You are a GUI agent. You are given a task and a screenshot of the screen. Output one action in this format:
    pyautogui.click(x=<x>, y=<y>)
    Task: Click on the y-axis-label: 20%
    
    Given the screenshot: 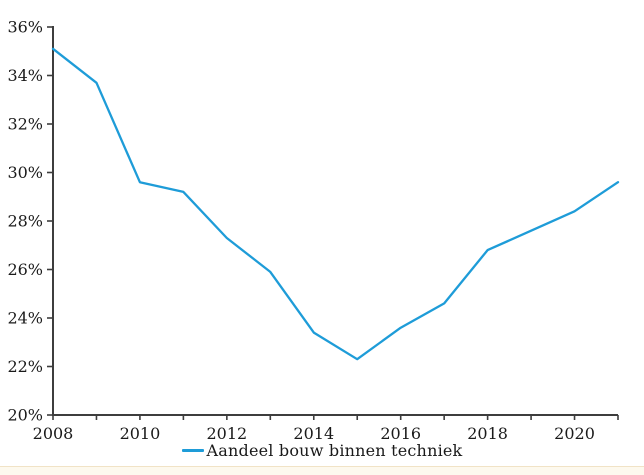 What is the action you would take?
    pyautogui.click(x=25, y=415)
    